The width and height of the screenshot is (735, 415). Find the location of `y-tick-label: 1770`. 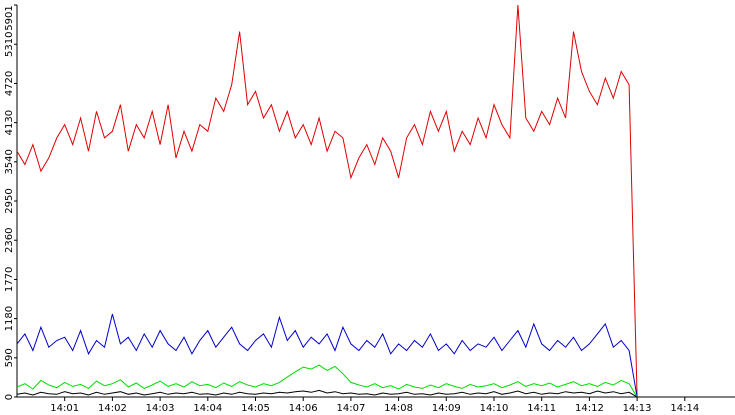

y-tick-label: 1770 is located at coordinates (9, 279).